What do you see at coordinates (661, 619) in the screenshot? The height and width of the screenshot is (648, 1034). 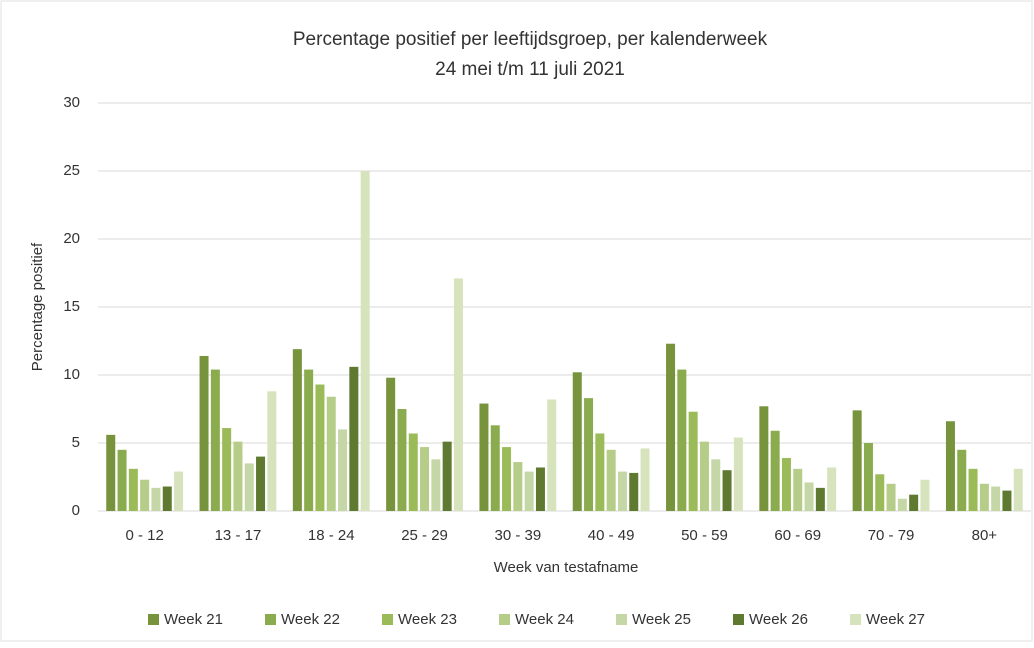 I see `legend-label: Week 25` at bounding box center [661, 619].